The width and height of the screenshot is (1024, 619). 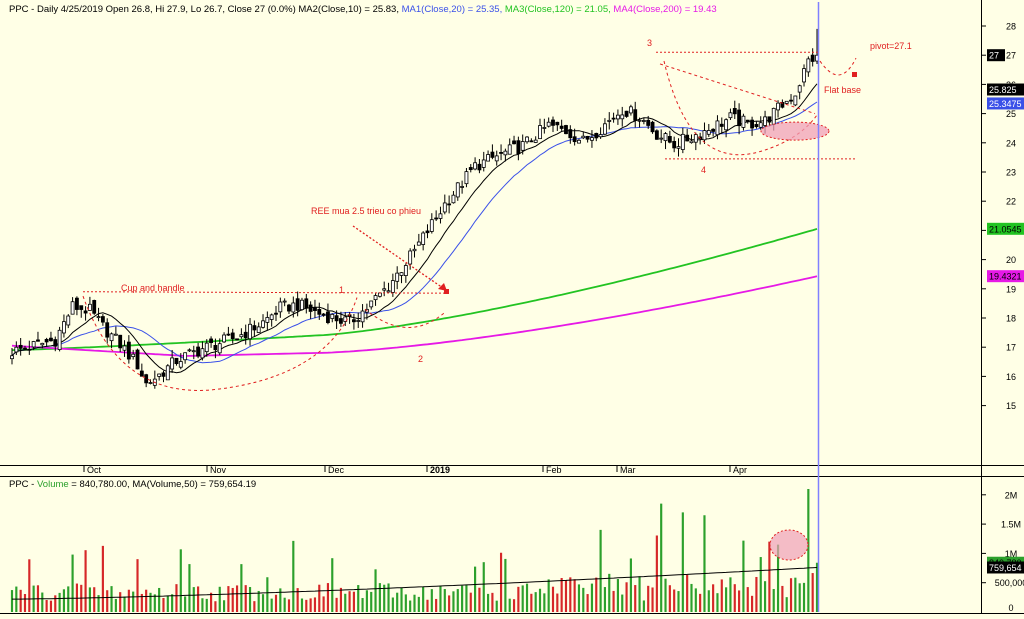 What do you see at coordinates (795, 131) in the screenshot?
I see `volume-dryup-ellipse` at bounding box center [795, 131].